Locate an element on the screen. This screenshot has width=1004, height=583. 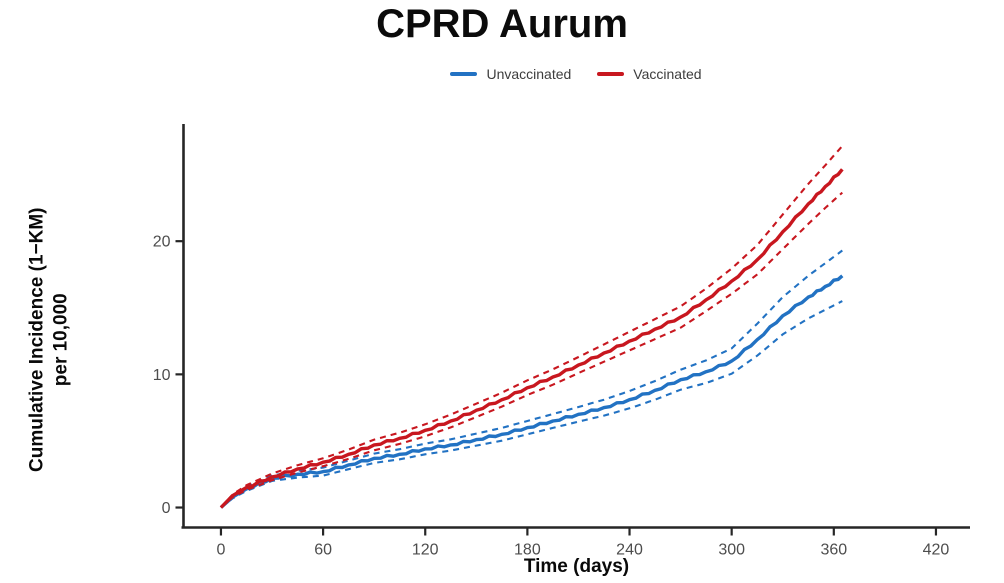
x-tick-label: 0 is located at coordinates (220, 550).